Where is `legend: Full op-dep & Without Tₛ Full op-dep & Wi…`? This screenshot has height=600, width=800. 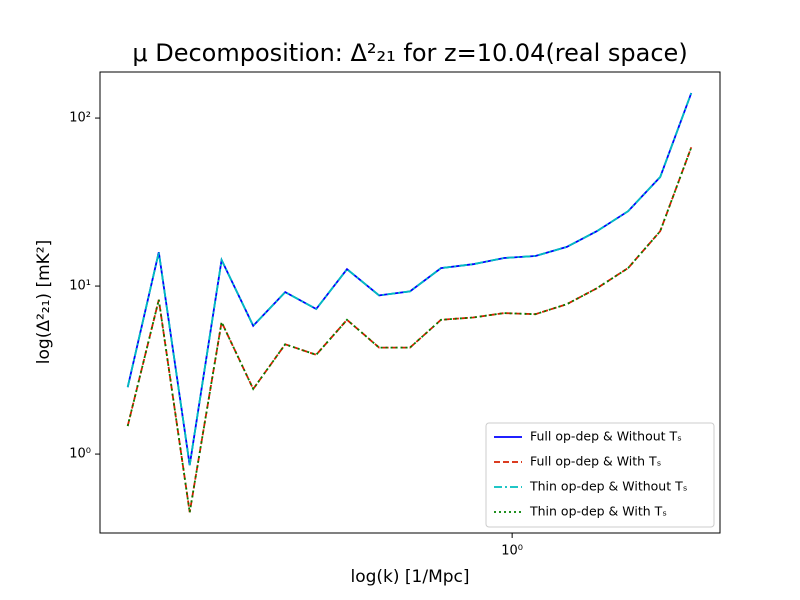 legend: Full op-dep & Without Tₛ Full op-dep & Wi… is located at coordinates (600, 475).